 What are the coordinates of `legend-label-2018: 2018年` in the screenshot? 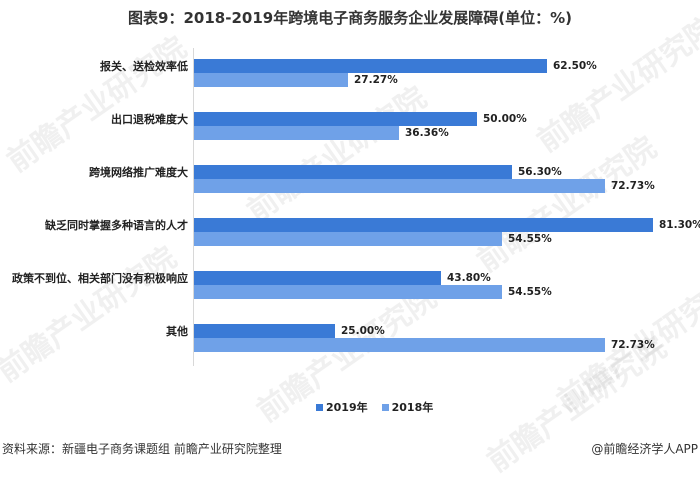 It's located at (412, 407).